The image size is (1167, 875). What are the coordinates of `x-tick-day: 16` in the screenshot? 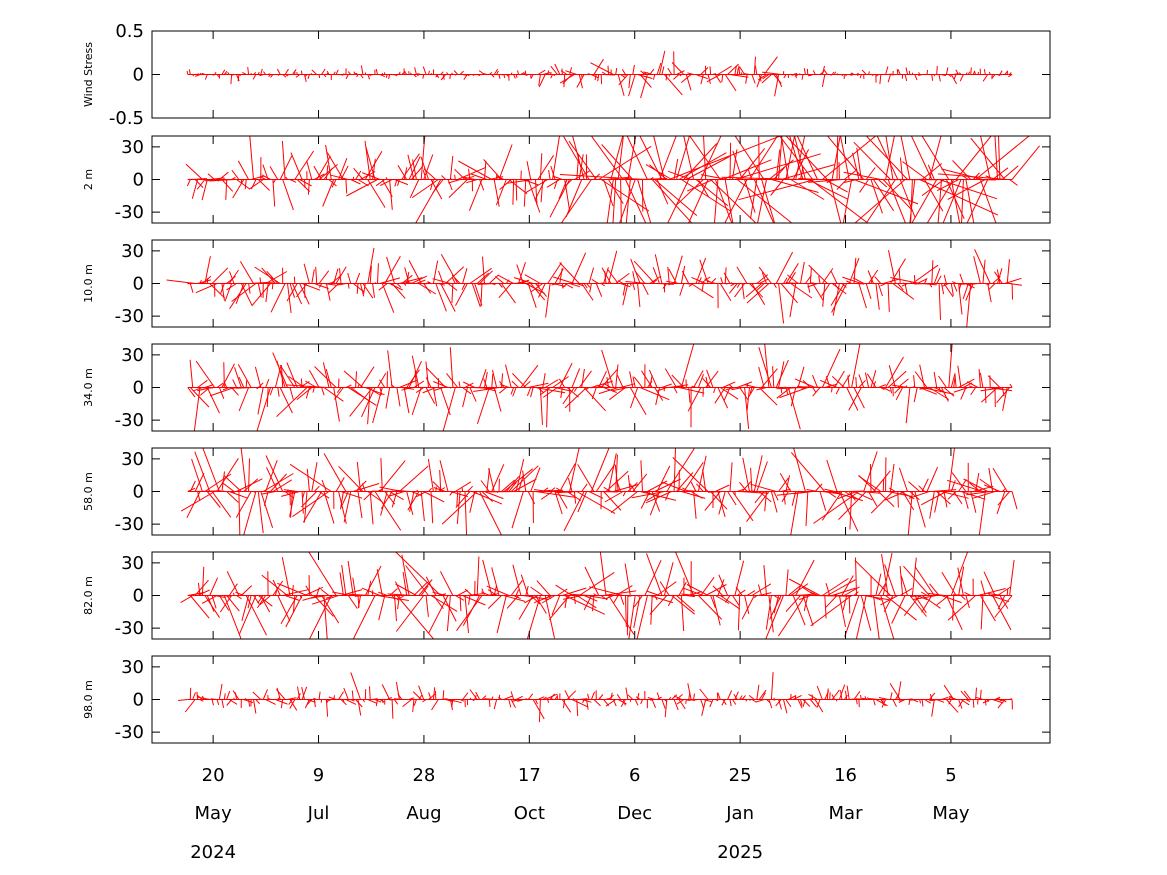 It's located at (845, 775).